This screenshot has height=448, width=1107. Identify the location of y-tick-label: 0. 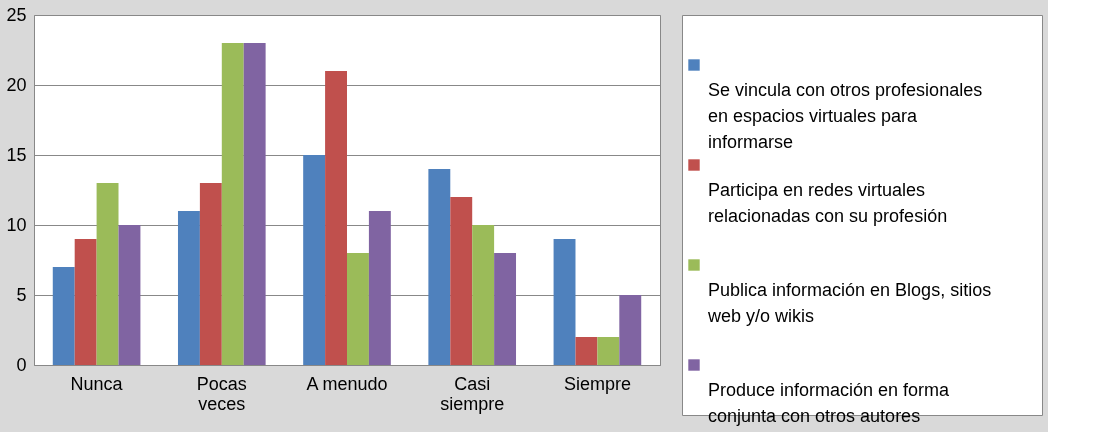
(21, 364).